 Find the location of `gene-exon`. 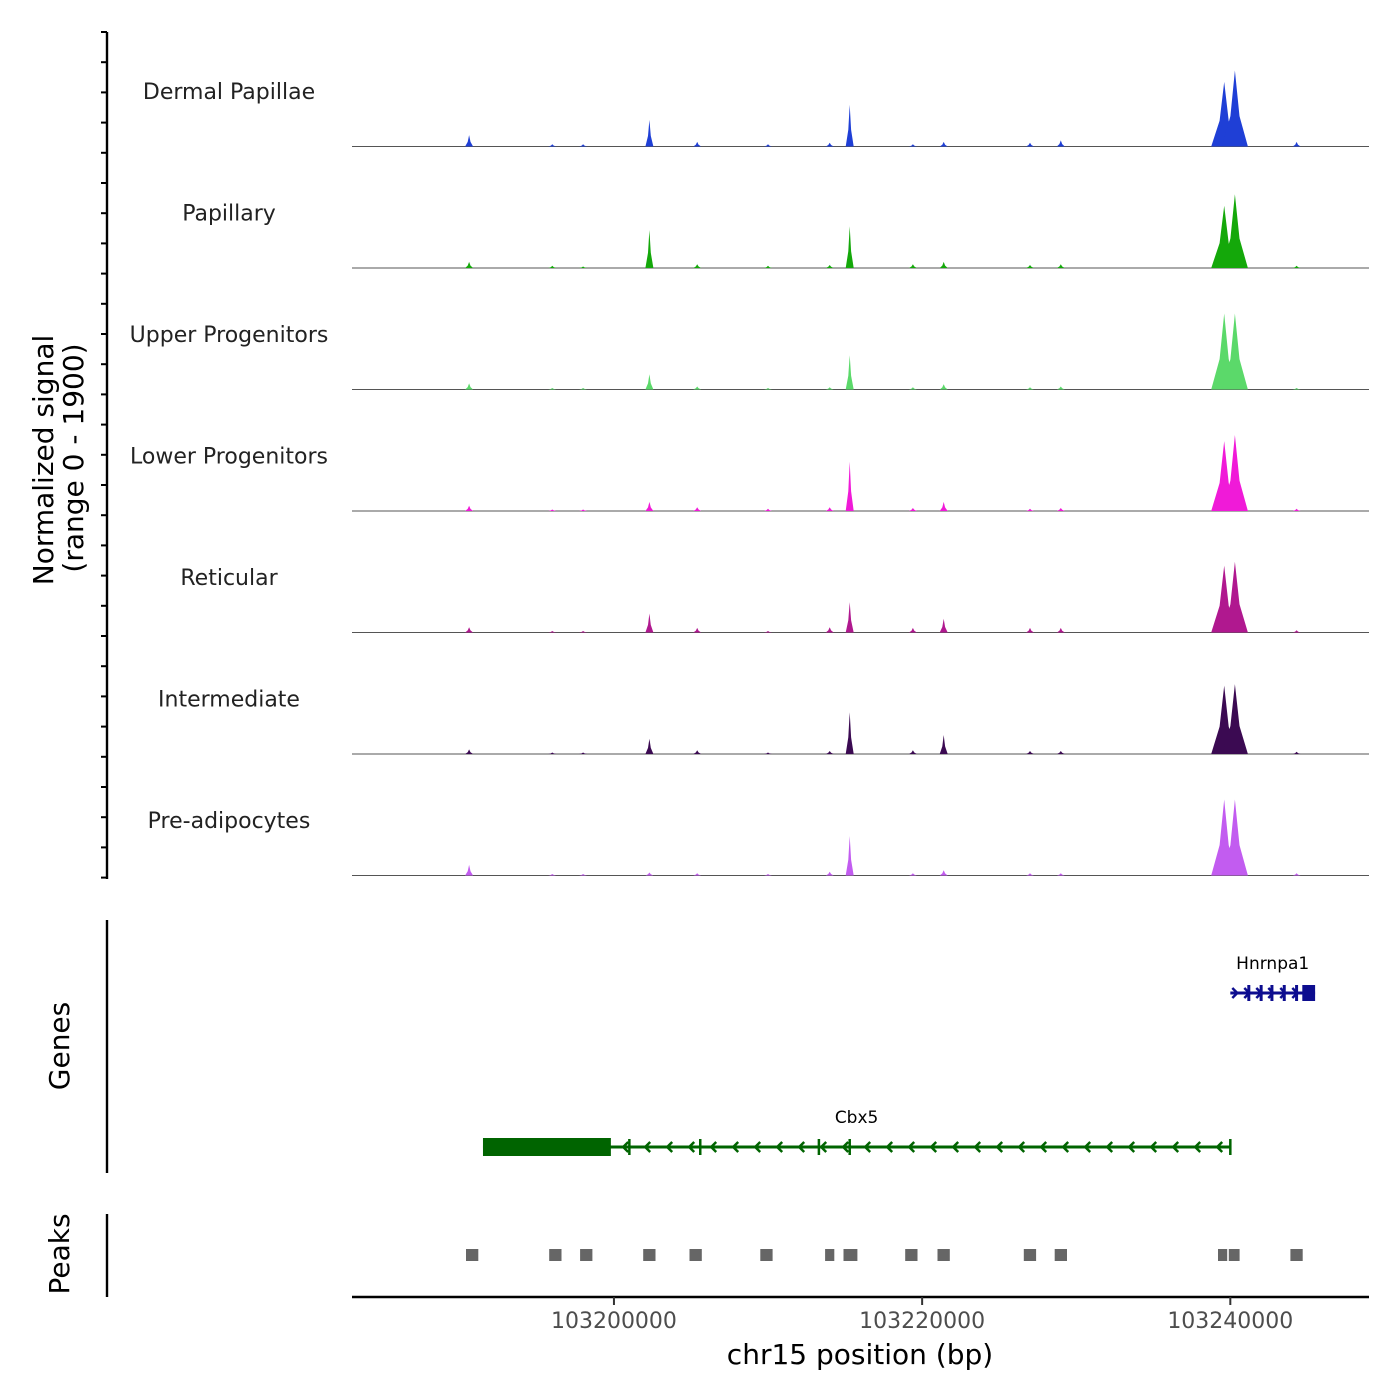

gene-exon is located at coordinates (546, 1147).